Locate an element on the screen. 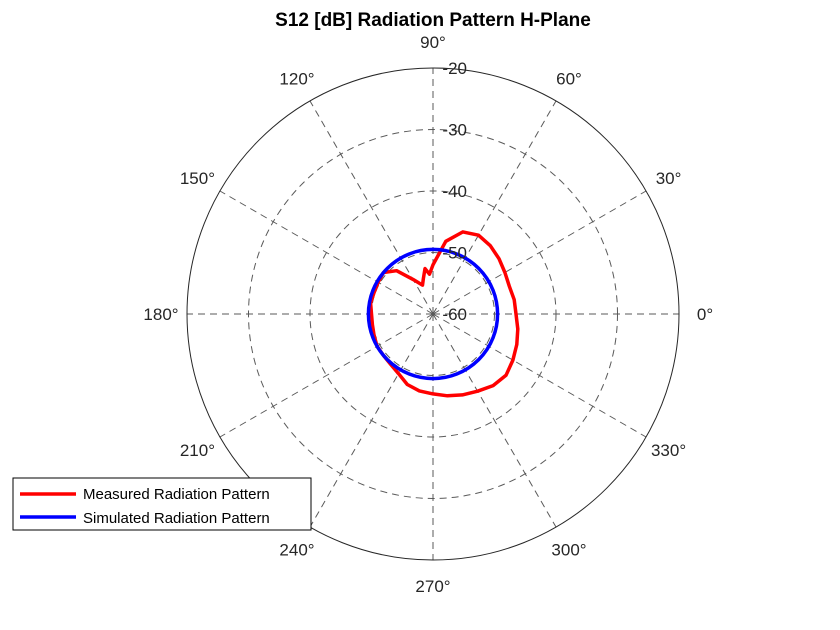 The height and width of the screenshot is (630, 840). series-layer is located at coordinates (443, 314).